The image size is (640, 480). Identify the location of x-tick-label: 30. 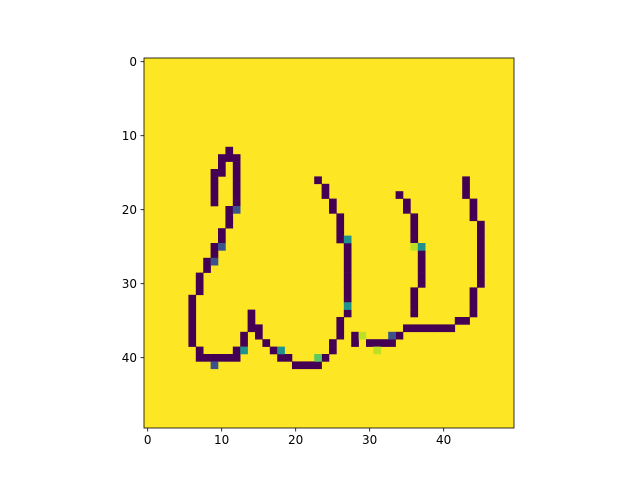
(369, 440).